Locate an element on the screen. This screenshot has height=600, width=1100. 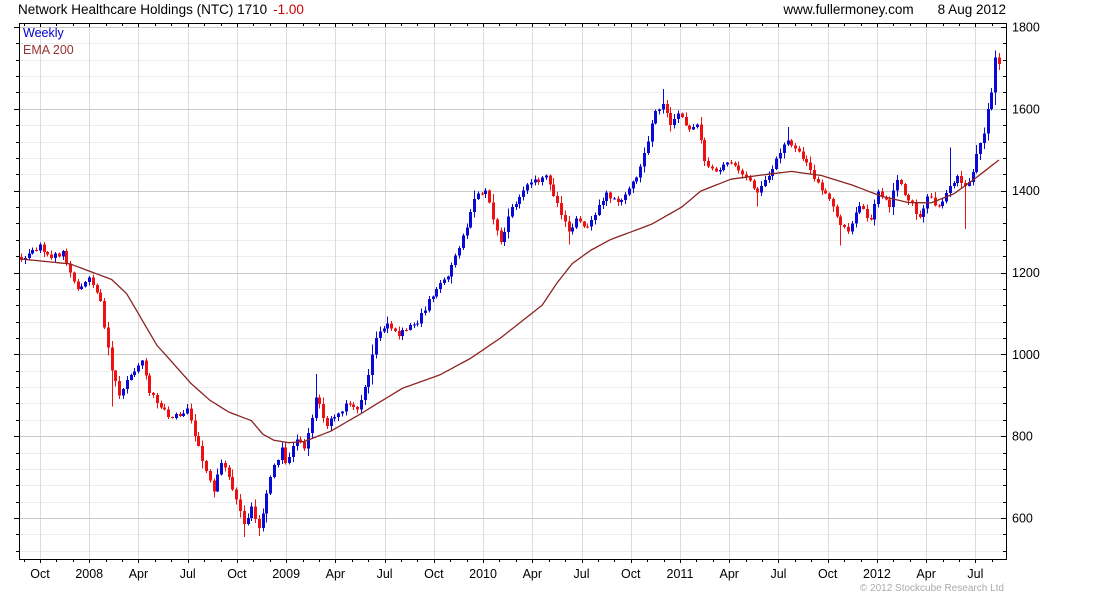
x-axis-label: Jul is located at coordinates (385, 574).